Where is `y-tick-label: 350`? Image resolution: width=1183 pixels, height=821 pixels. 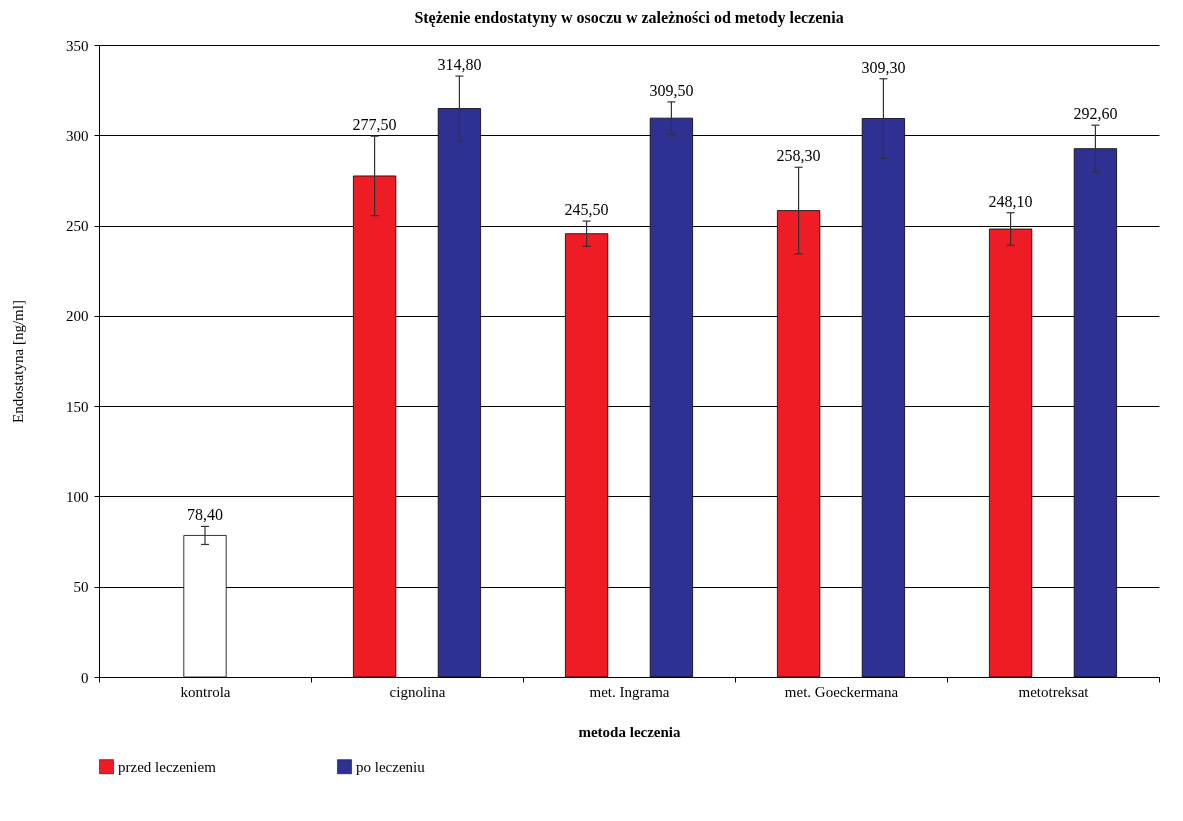
y-tick-label: 350 is located at coordinates (77, 45).